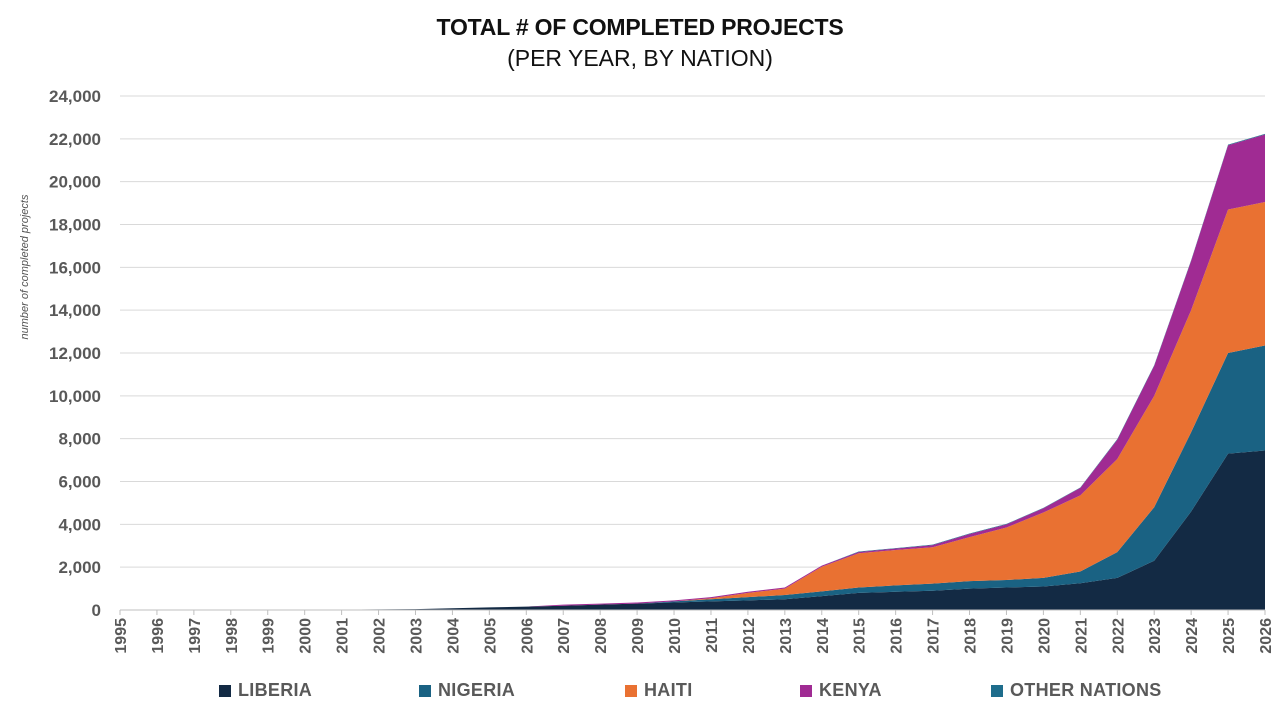  What do you see at coordinates (786, 636) in the screenshot?
I see `x-tick-label: 2013` at bounding box center [786, 636].